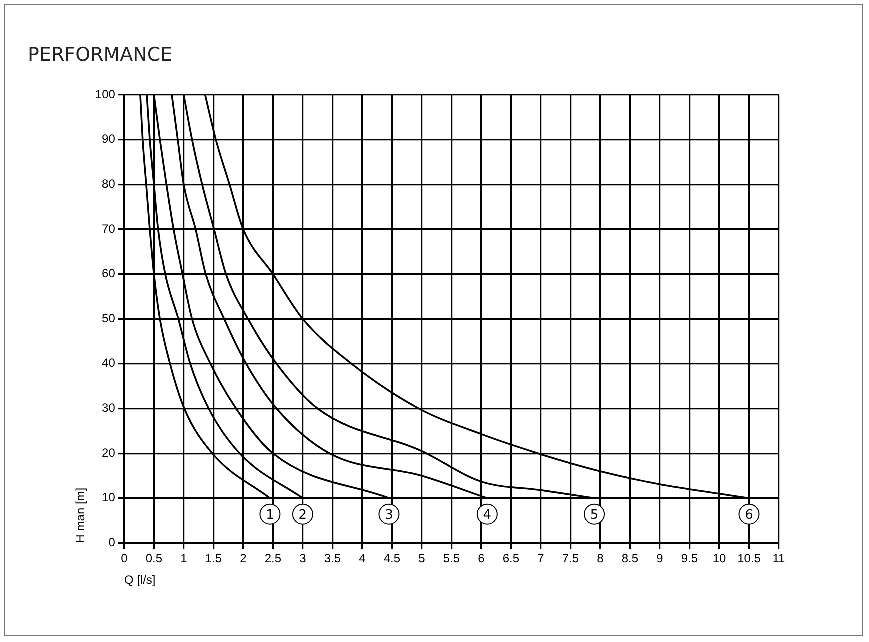  Describe the element at coordinates (154, 559) in the screenshot. I see `x-tick-label: 0.5` at that location.